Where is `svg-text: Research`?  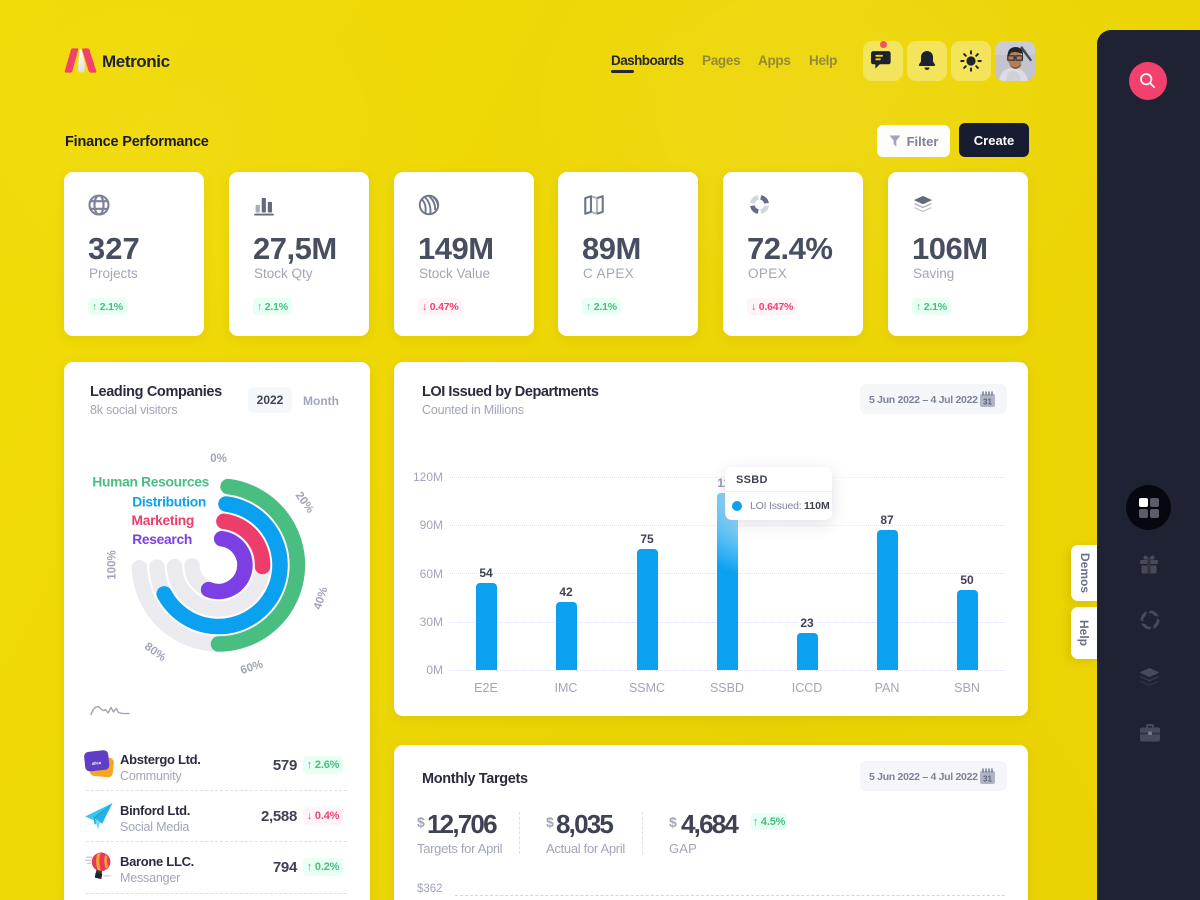
svg-text: Research is located at coordinates (162, 539).